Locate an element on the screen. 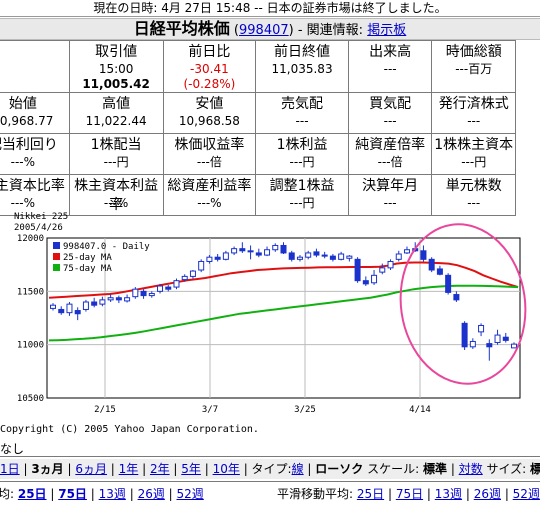  stats-cell: 売気配 --- is located at coordinates (302, 113).